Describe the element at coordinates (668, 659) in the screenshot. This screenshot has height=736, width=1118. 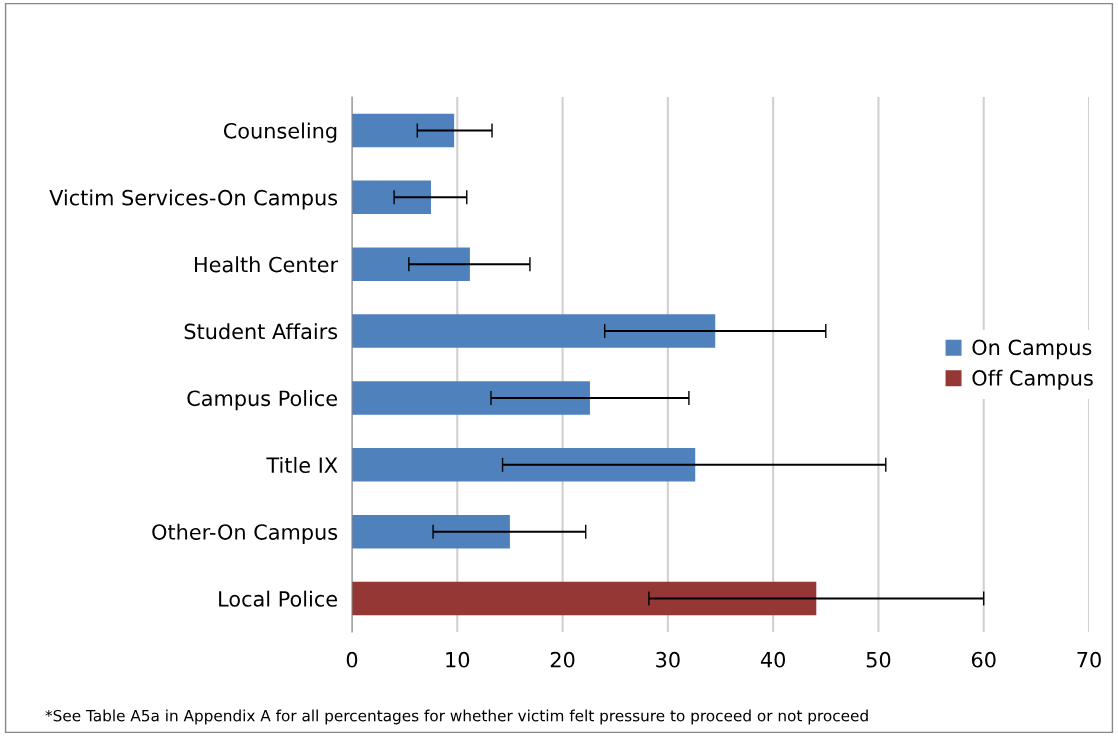
I see `x-tick-label: 30` at that location.